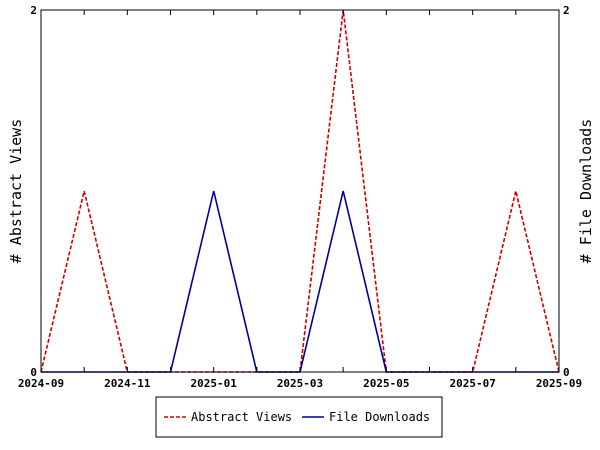  I want to click on y-tick-label-left: 0, so click(33, 372).